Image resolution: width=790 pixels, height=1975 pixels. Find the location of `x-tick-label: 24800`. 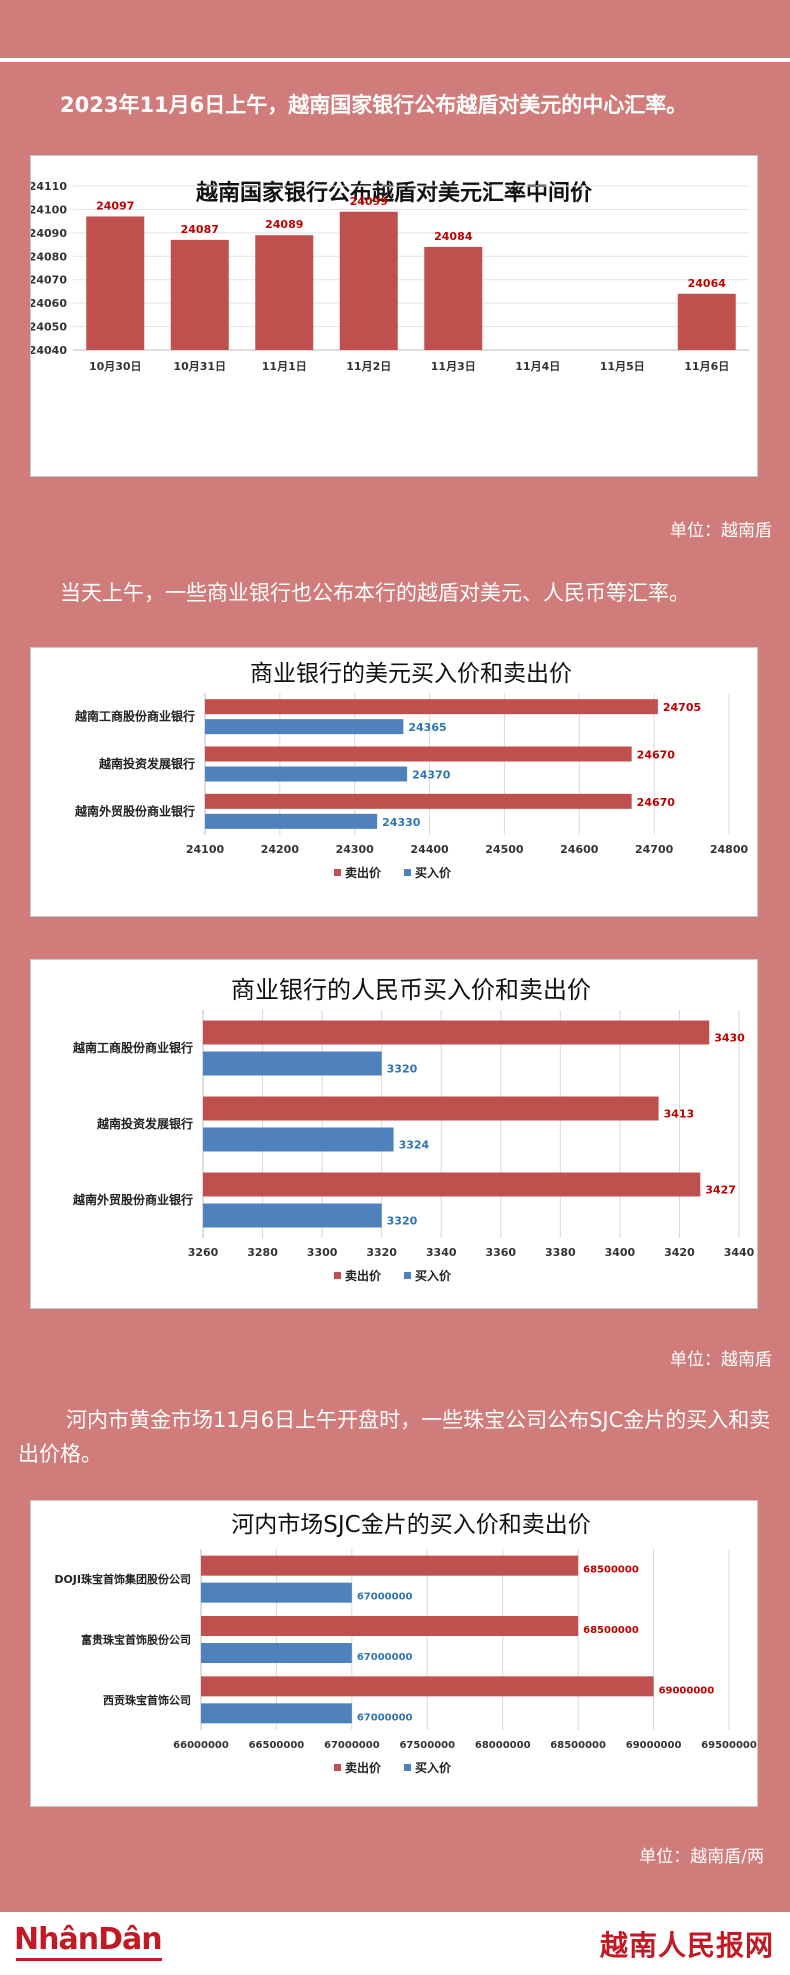

x-tick-label: 24800 is located at coordinates (729, 849).